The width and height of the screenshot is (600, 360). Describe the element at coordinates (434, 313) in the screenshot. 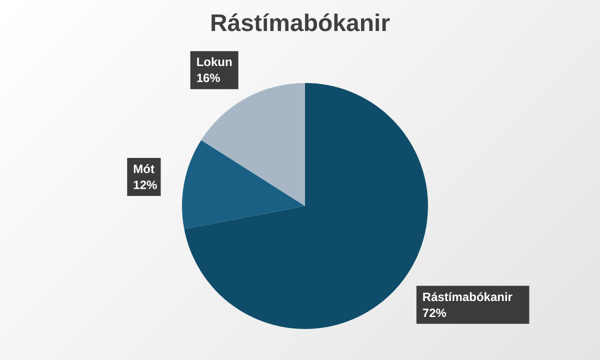

I see `data-label: 72%` at that location.